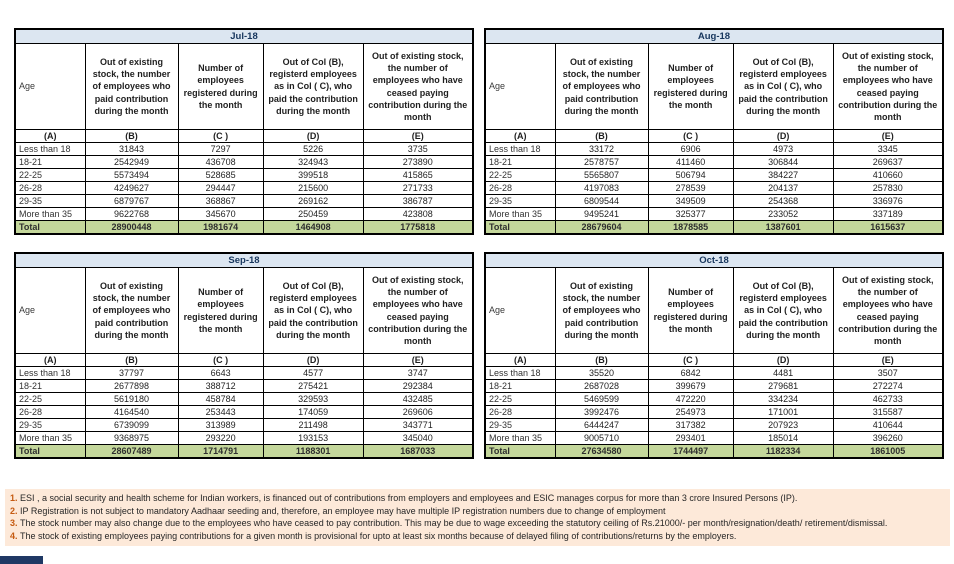 This screenshot has width=954, height=564. Describe the element at coordinates (220, 425) in the screenshot. I see `value-cell: 313989` at that location.